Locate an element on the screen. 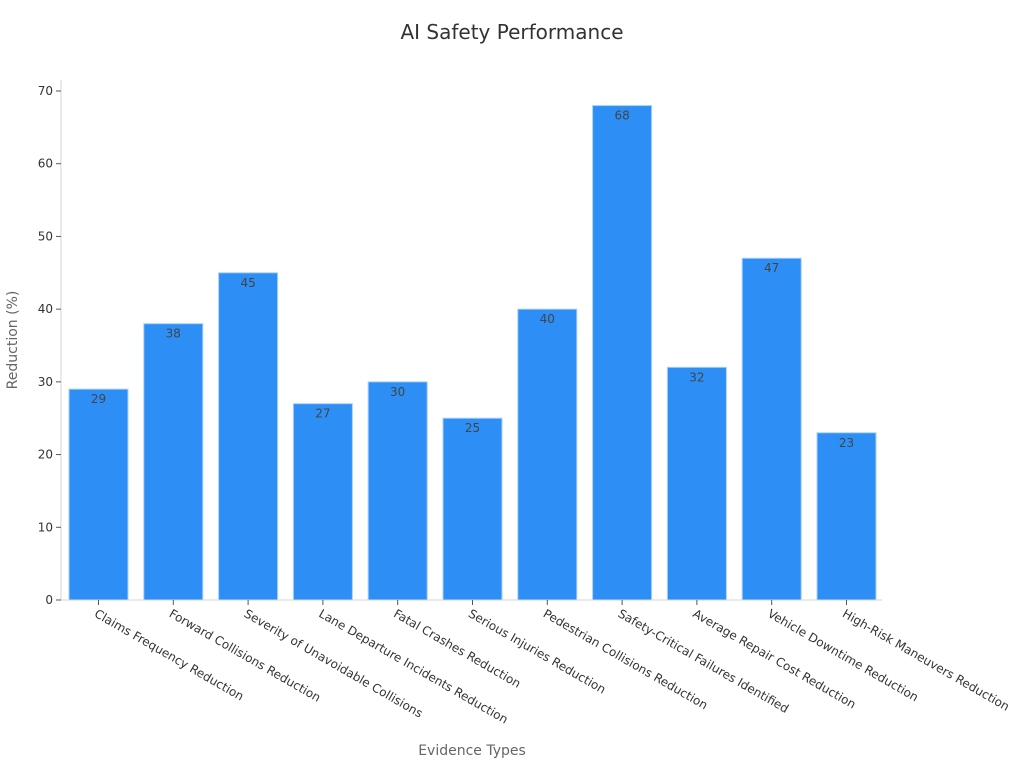 The image size is (1024, 768). bar-value-label: 68 is located at coordinates (621, 116).